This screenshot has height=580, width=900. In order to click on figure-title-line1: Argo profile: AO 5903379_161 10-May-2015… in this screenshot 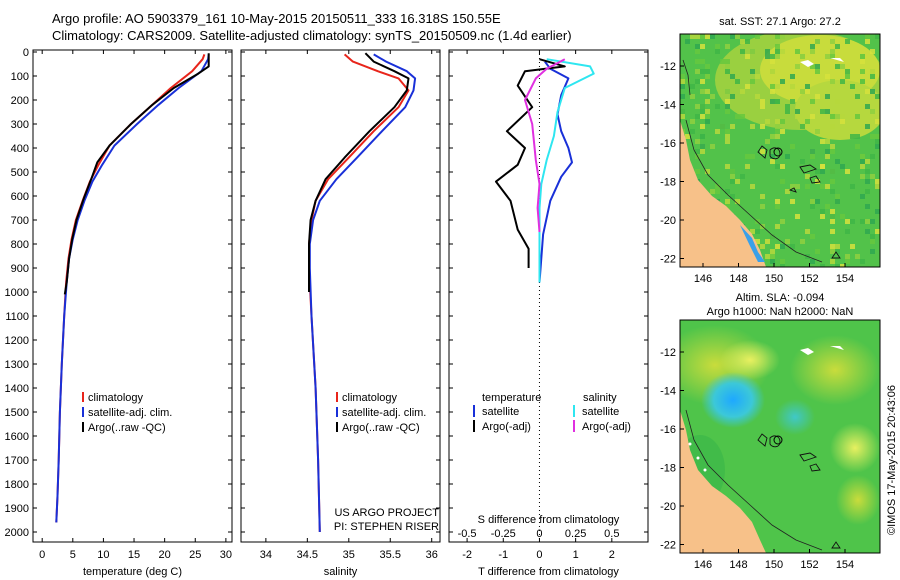, I will do `click(276, 18)`.